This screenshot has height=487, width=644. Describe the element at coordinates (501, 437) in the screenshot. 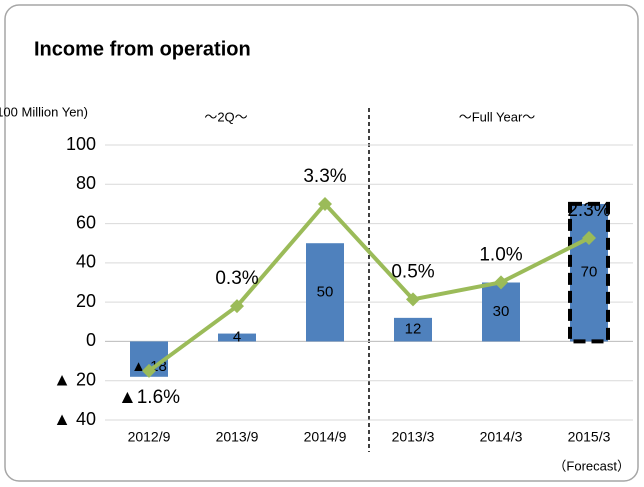

I see `x-tick-label: 2014/3` at that location.